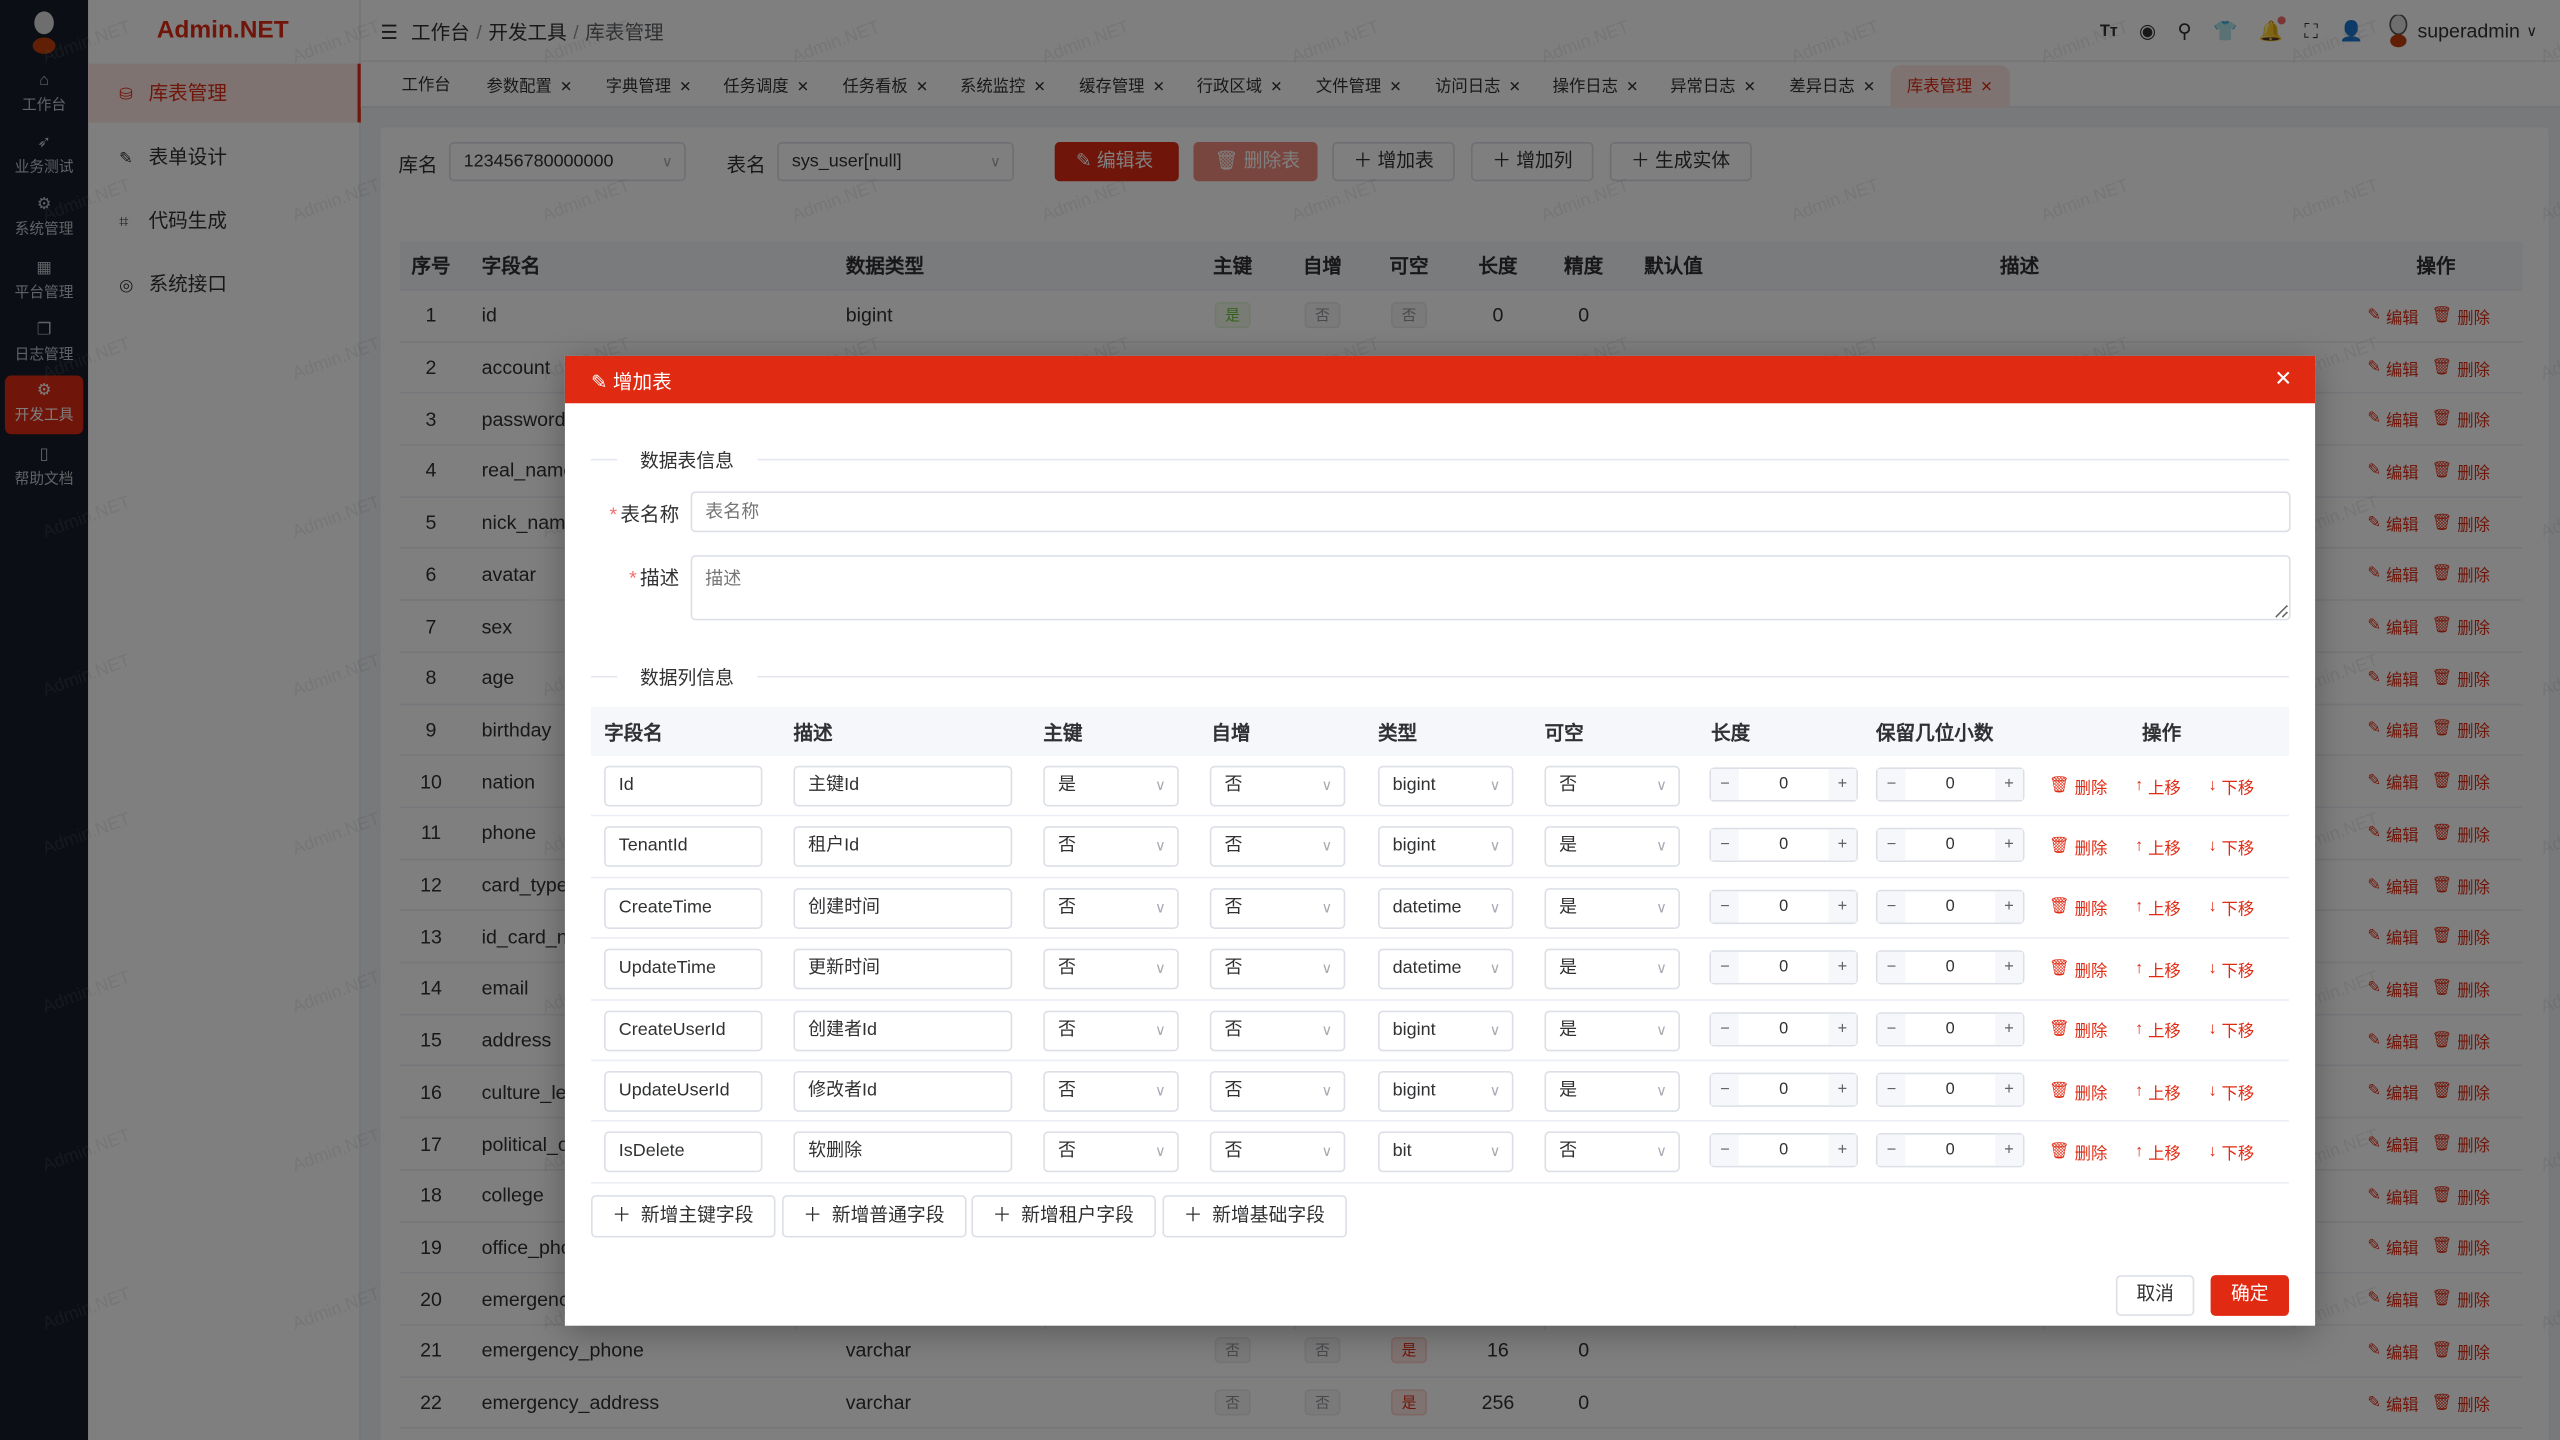 The width and height of the screenshot is (2560, 1440). What do you see at coordinates (903, 908) in the screenshot?
I see `description-input: 创建时间` at bounding box center [903, 908].